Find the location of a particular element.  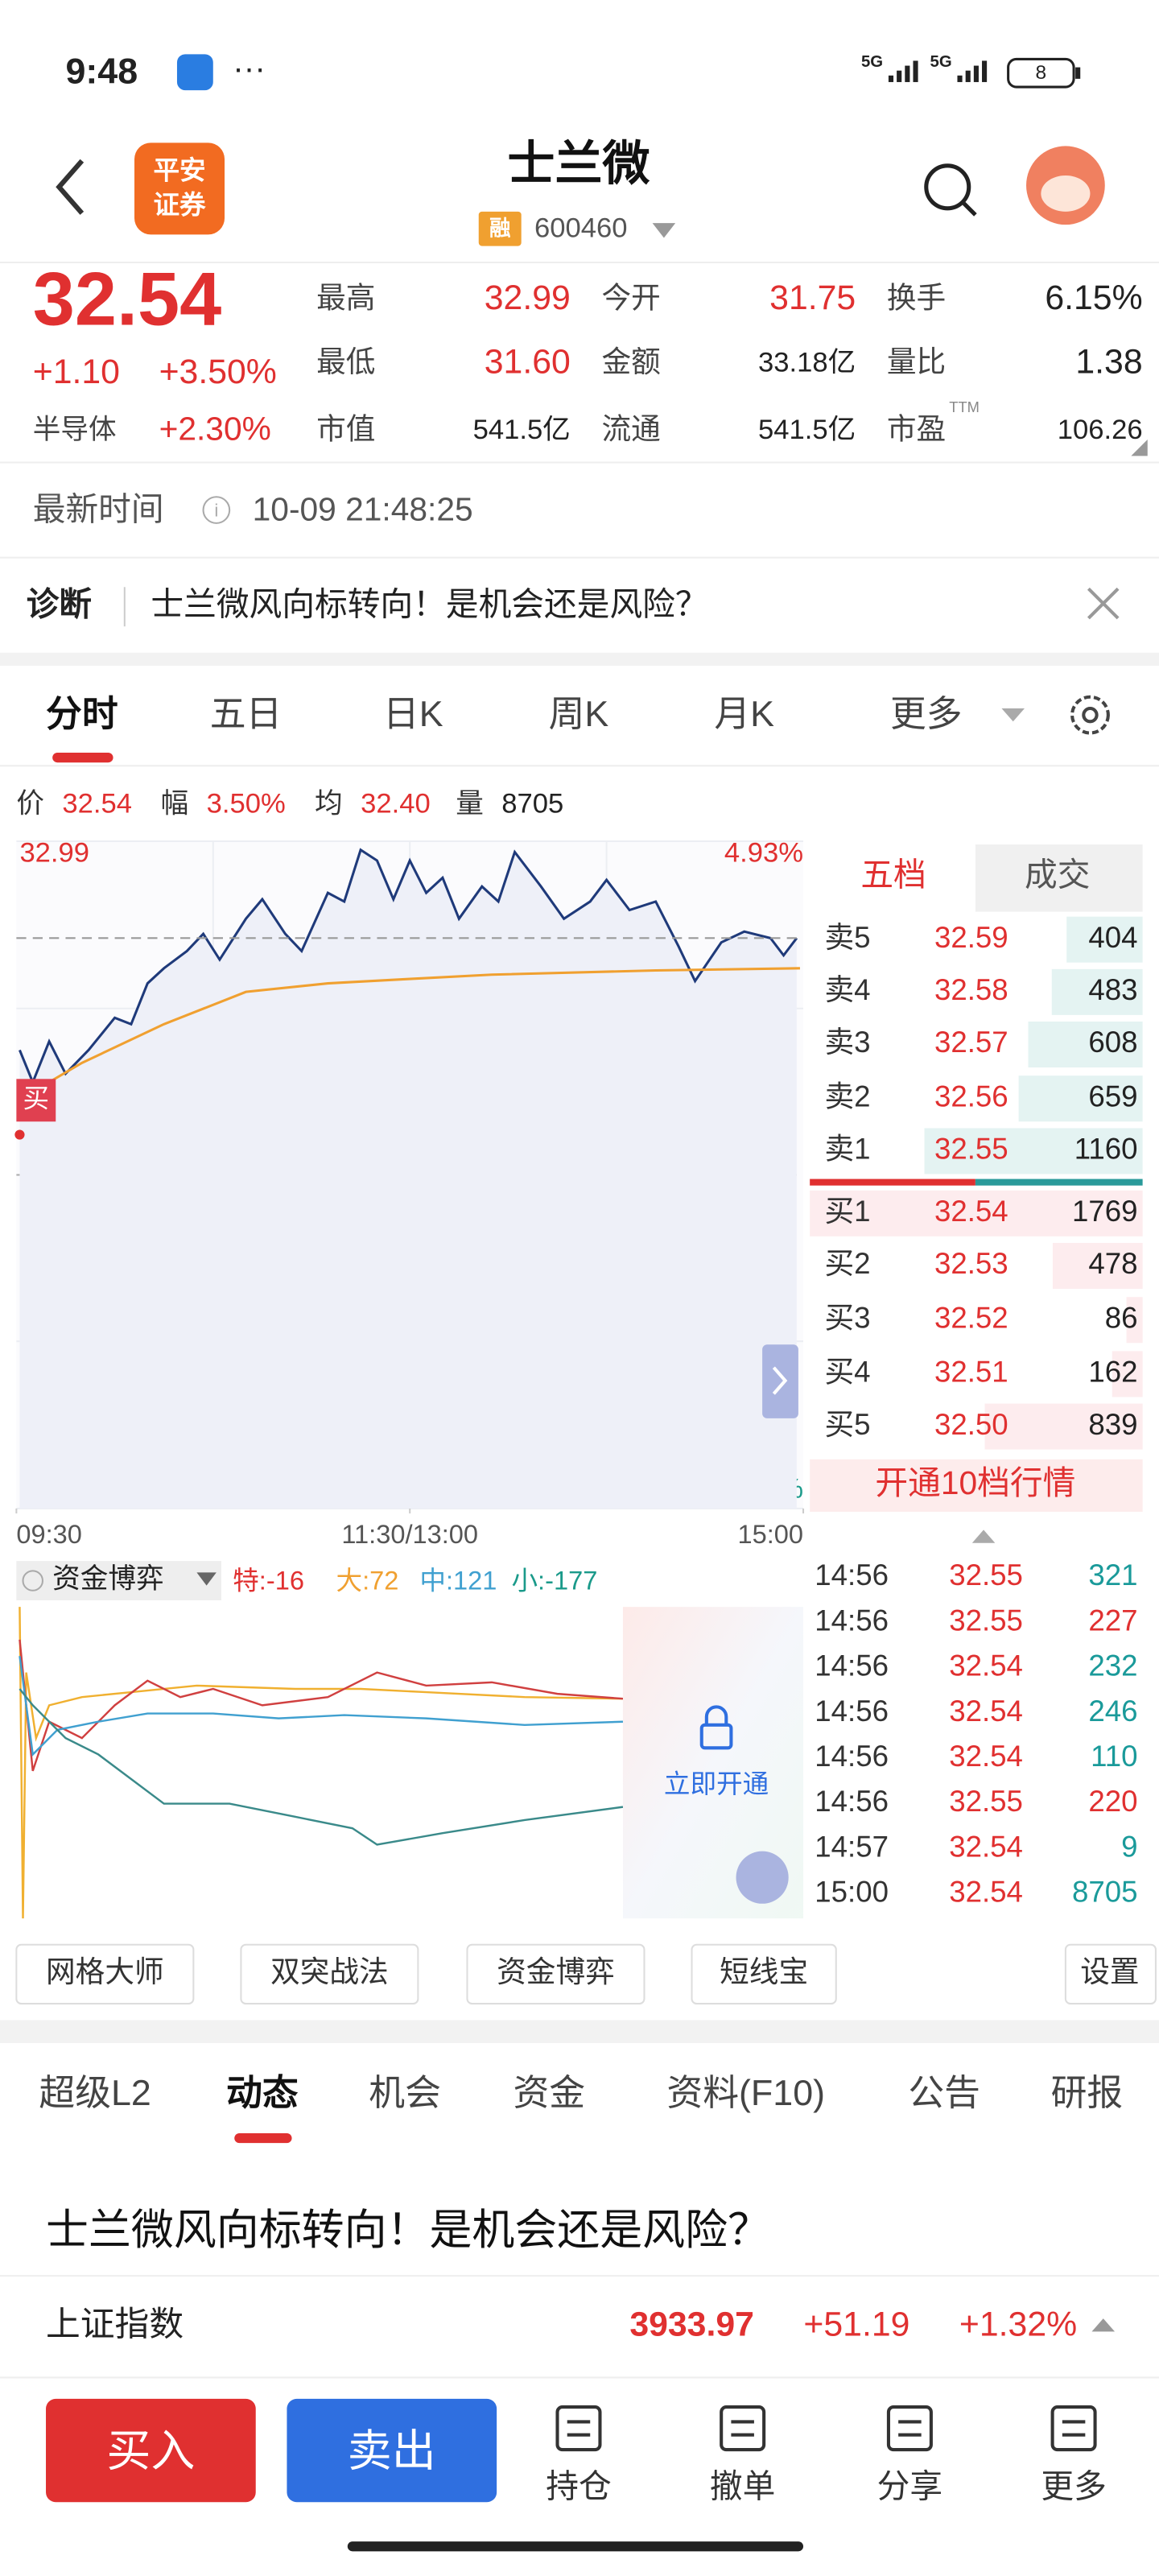

stat-value: 541.5亿 is located at coordinates (807, 430).